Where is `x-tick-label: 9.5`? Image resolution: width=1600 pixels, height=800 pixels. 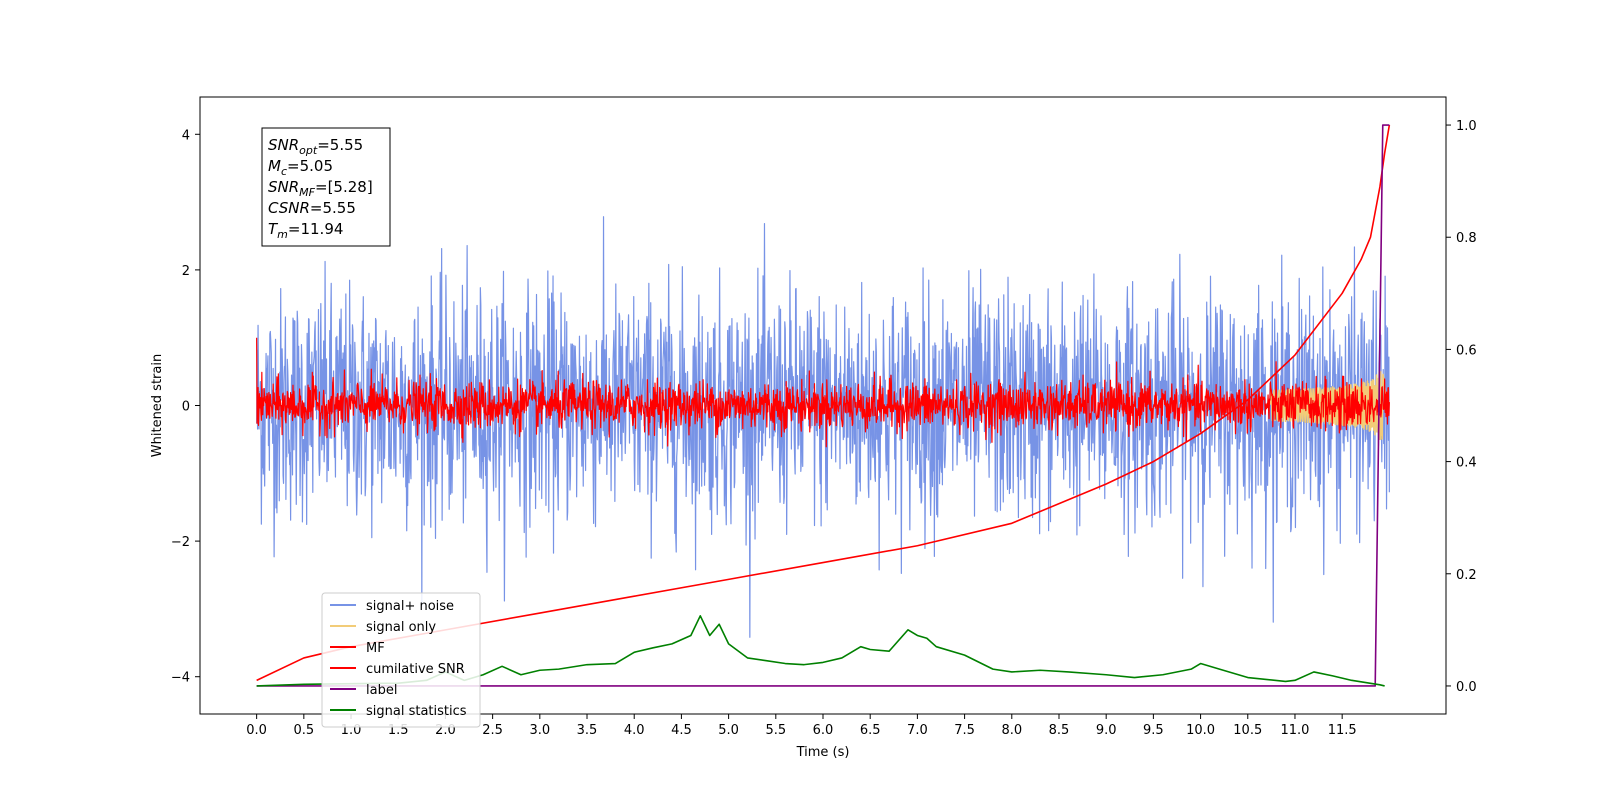 x-tick-label: 9.5 is located at coordinates (1153, 730).